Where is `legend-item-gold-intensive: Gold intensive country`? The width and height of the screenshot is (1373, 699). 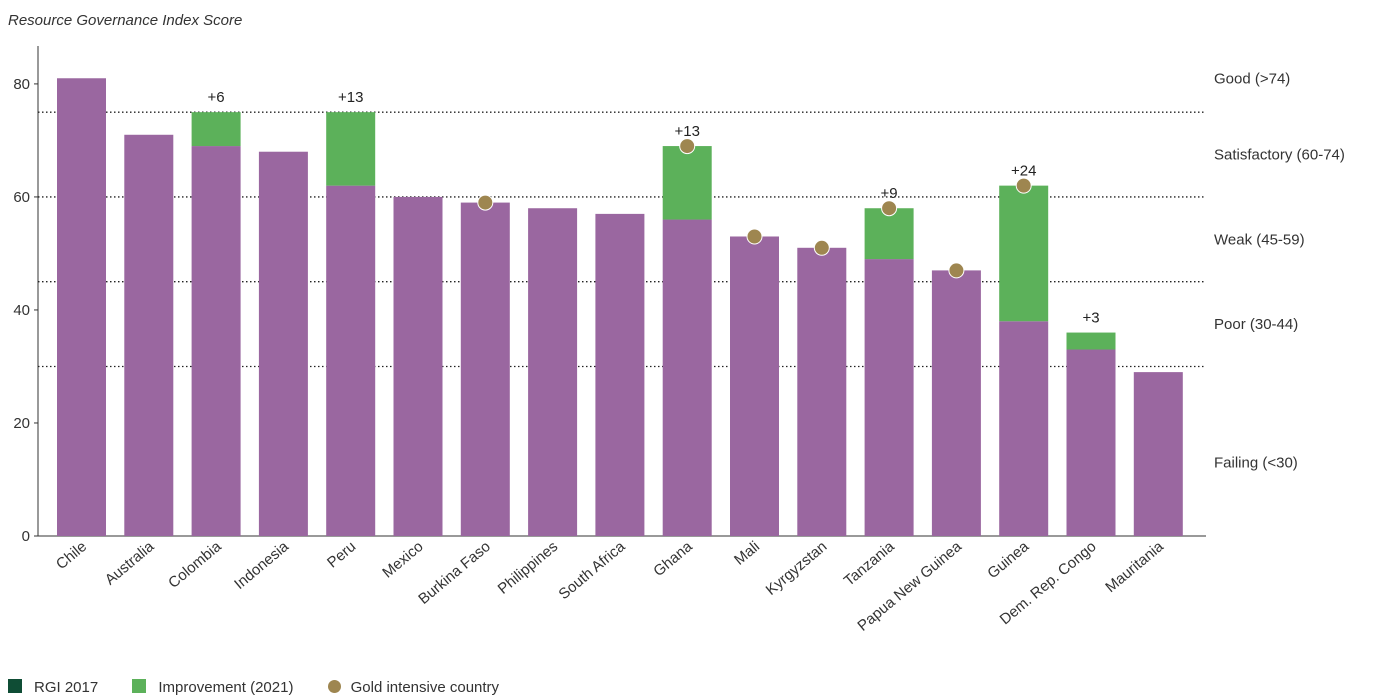 legend-item-gold-intensive: Gold intensive country is located at coordinates (413, 687).